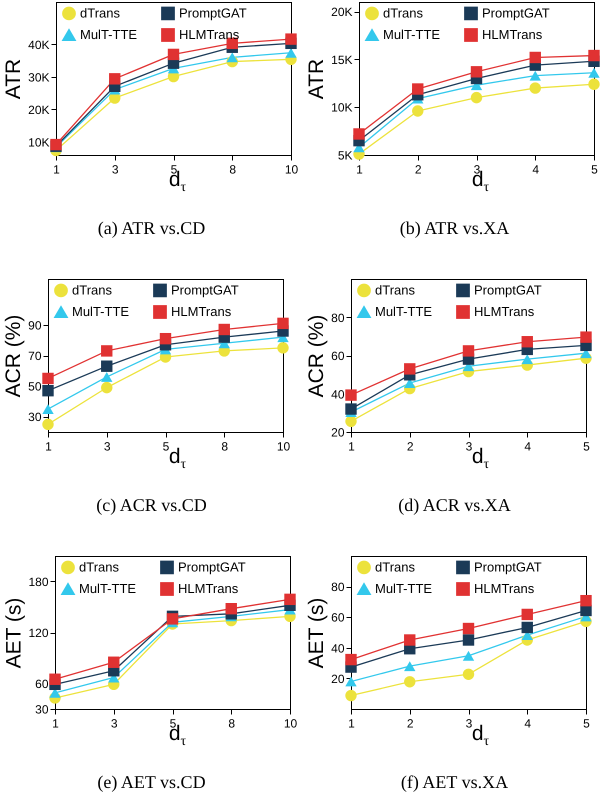 This screenshot has height=799, width=606. Describe the element at coordinates (455, 782) in the screenshot. I see `text: (f) AET vs.XA` at that location.